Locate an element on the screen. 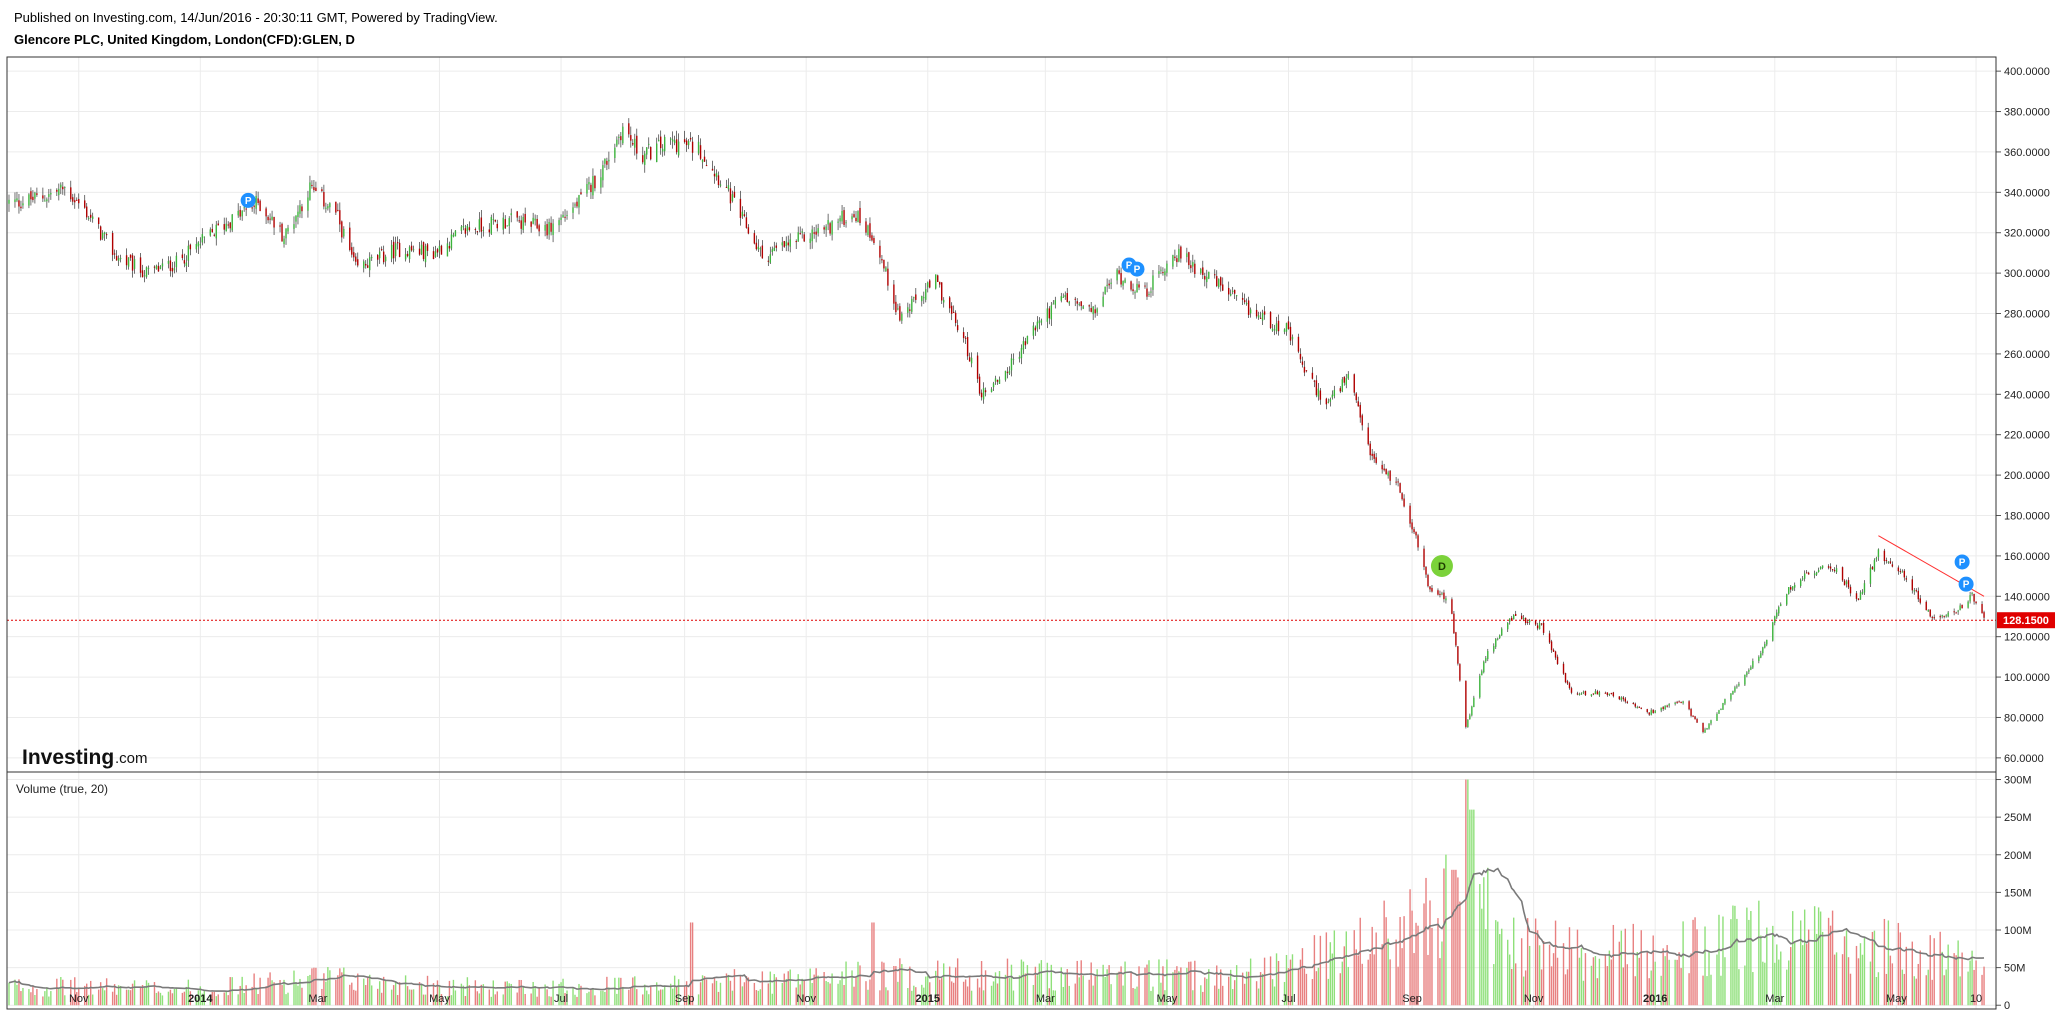  last-price-tag-text: 128.1500 is located at coordinates (2026, 621).